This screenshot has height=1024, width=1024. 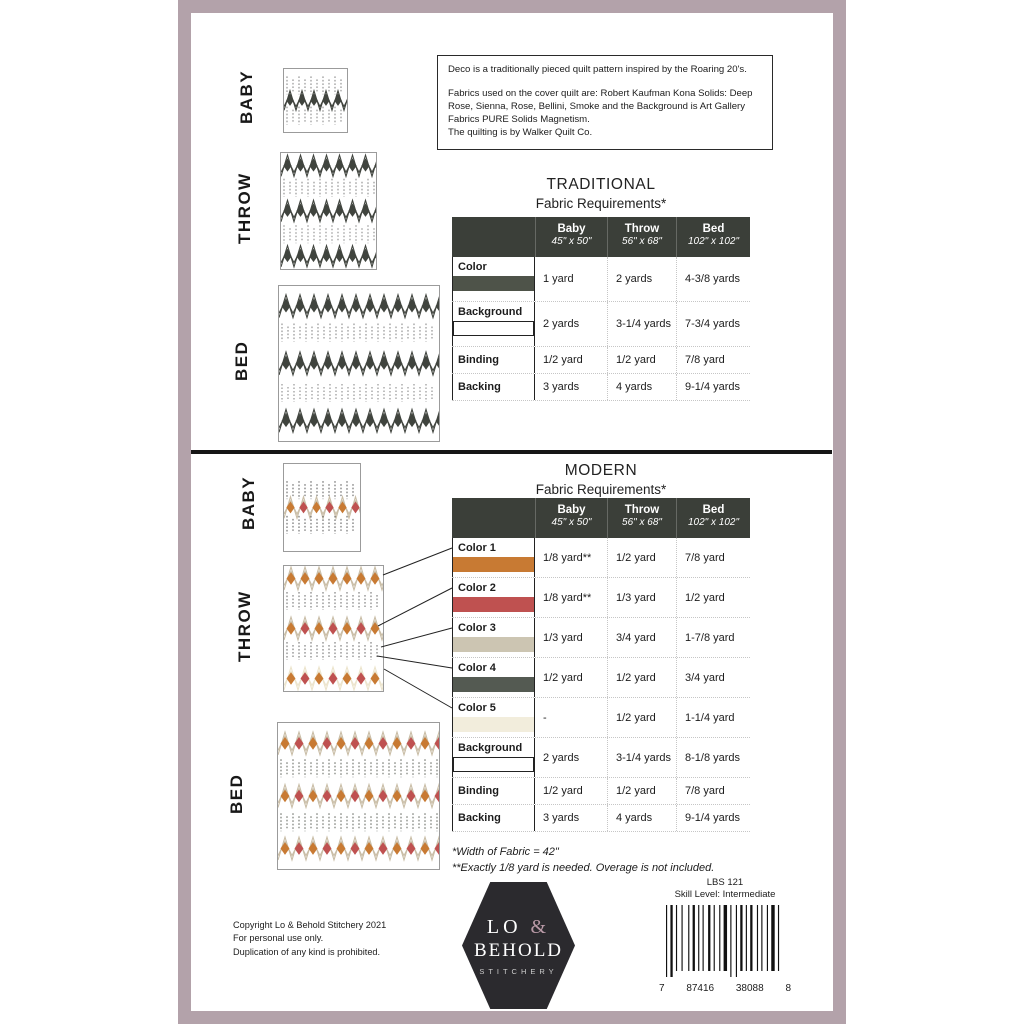 What do you see at coordinates (236, 793) in the screenshot?
I see `label-bed-modern: BED` at bounding box center [236, 793].